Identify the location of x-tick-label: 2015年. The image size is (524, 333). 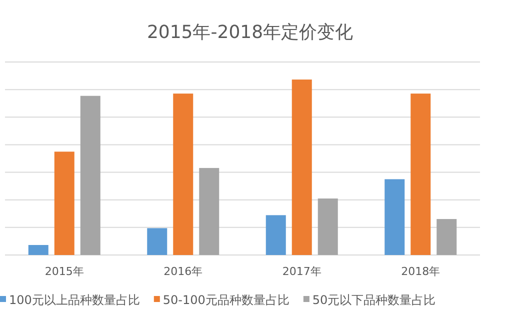
(64, 271).